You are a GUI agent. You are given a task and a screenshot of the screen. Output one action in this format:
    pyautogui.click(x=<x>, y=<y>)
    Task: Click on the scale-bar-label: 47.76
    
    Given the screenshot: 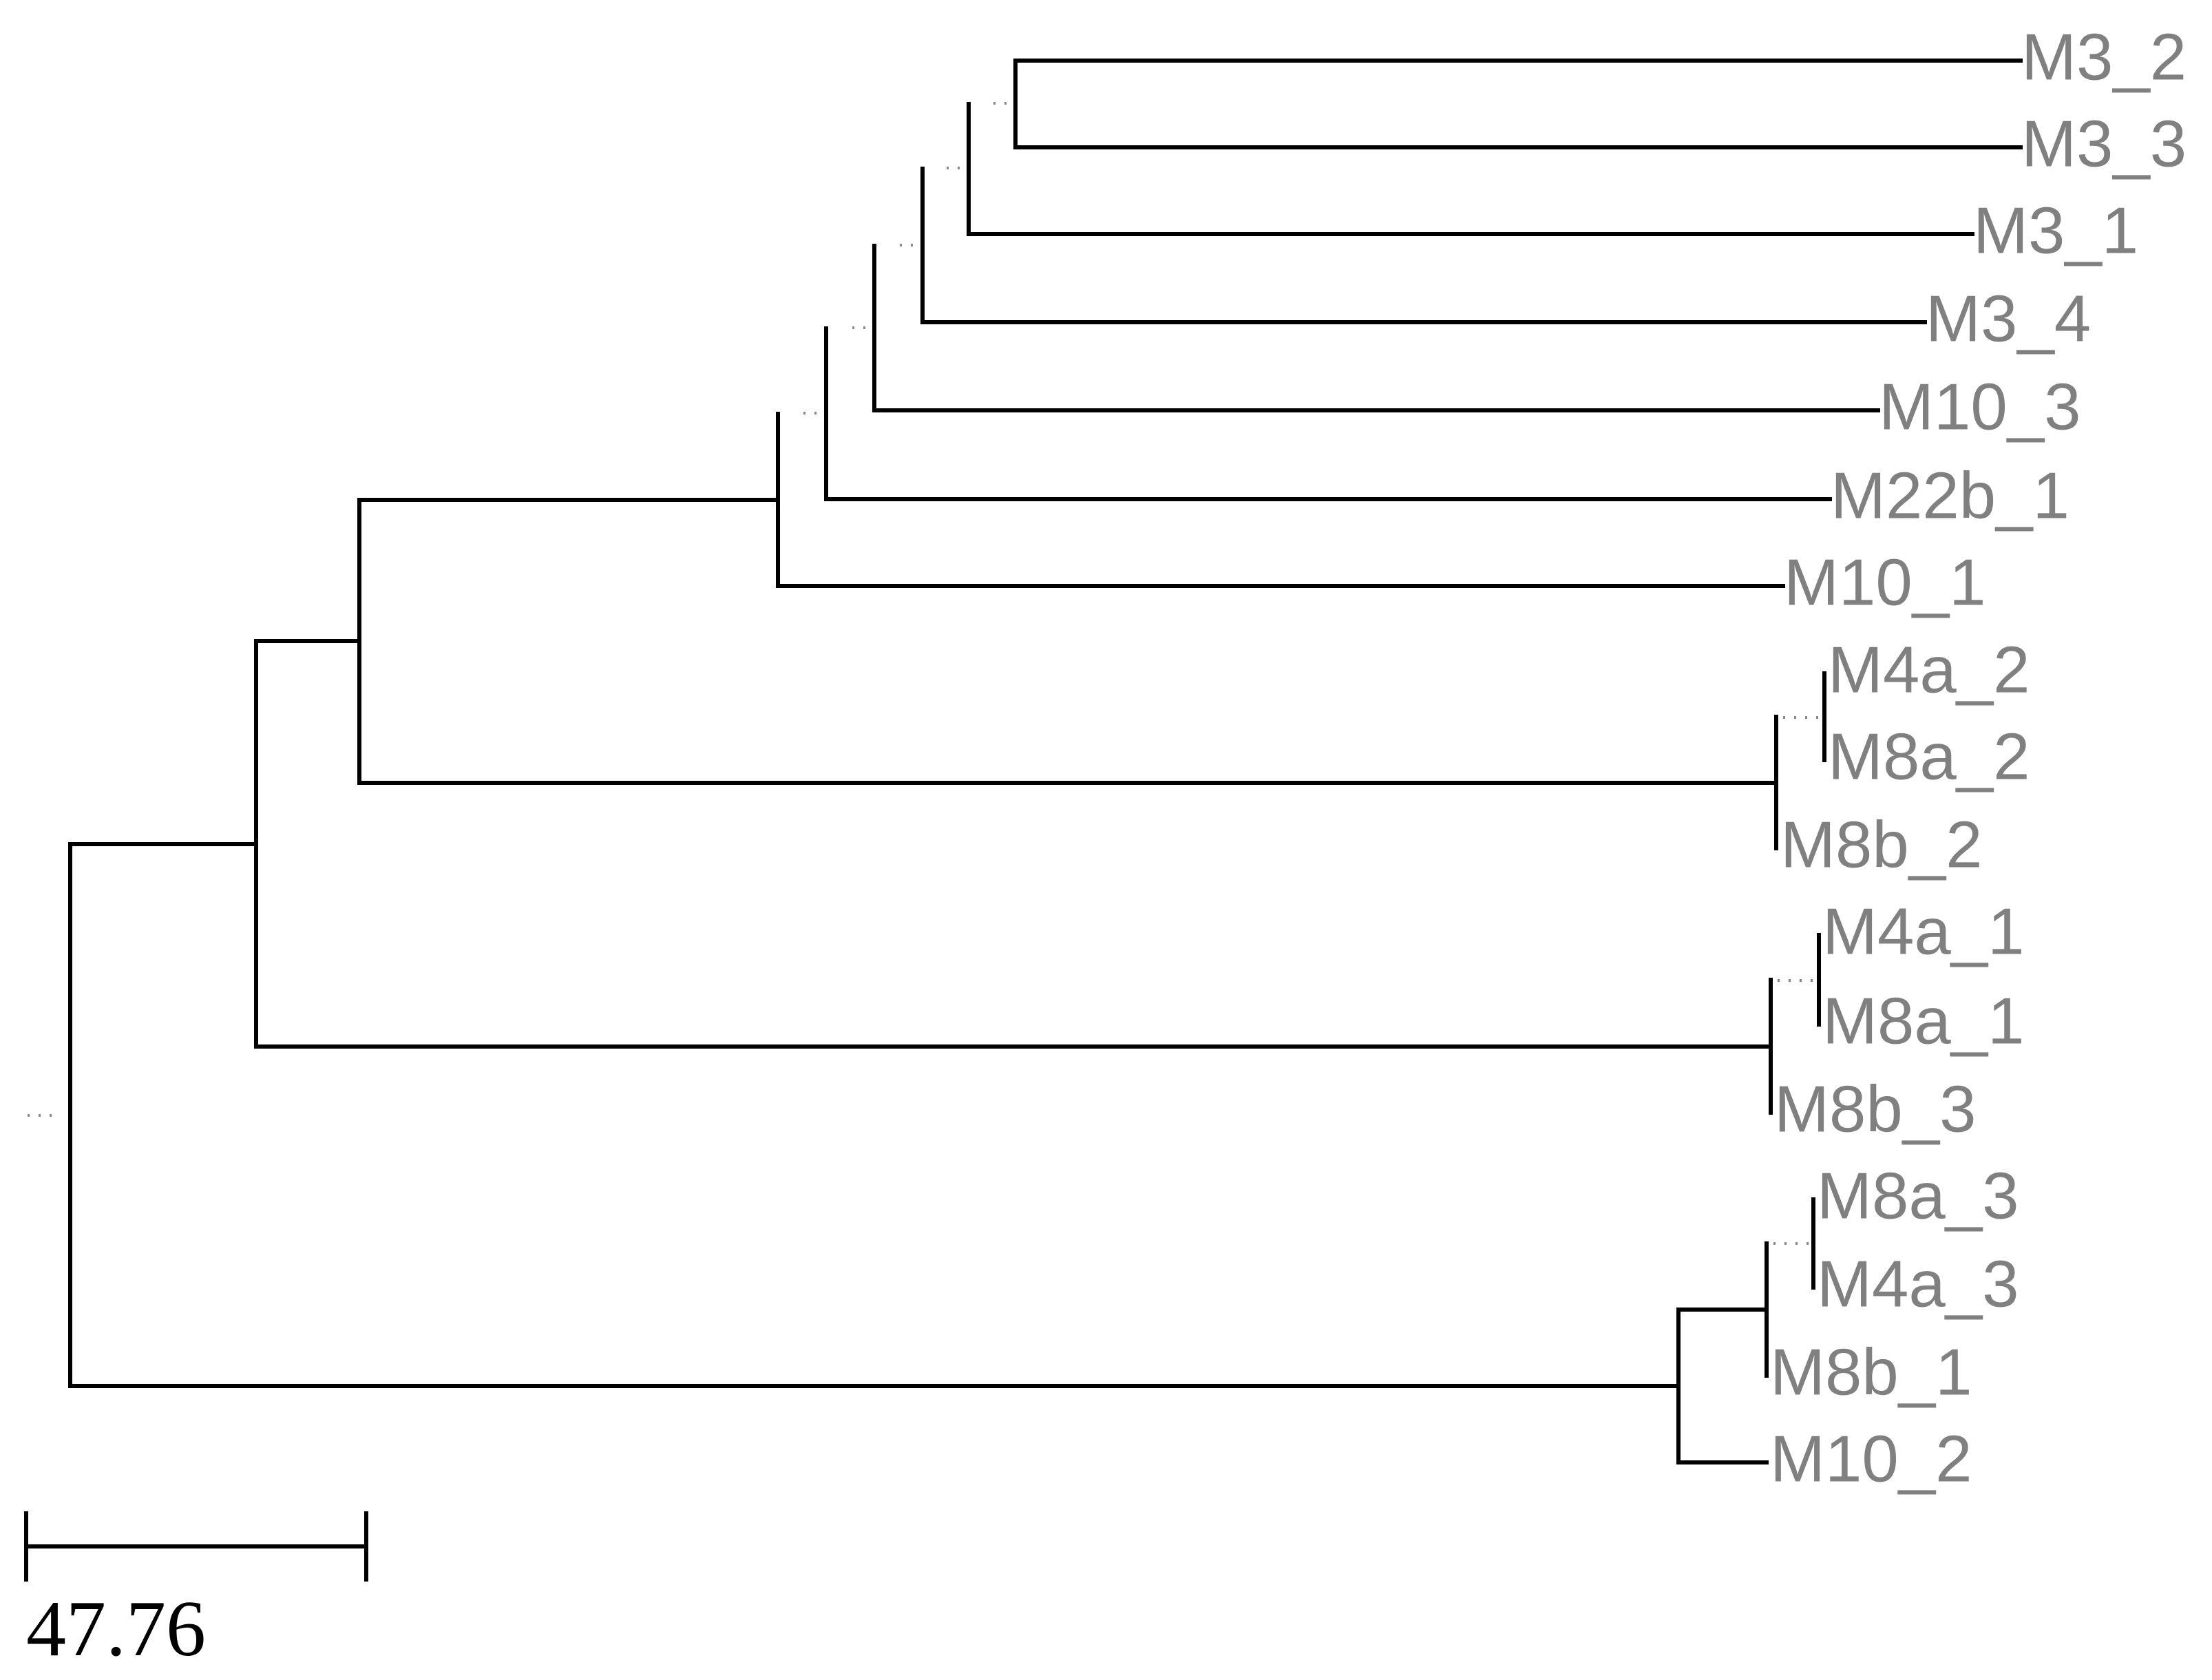 What is the action you would take?
    pyautogui.click(x=116, y=1629)
    